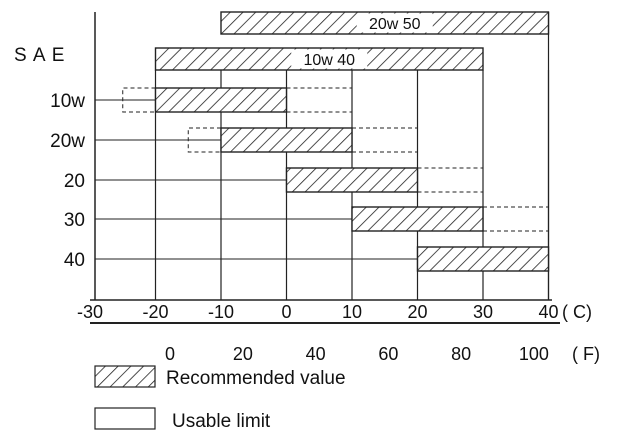 Image resolution: width=622 pixels, height=438 pixels. Describe the element at coordinates (221, 312) in the screenshot. I see `celsius-tick-label: -10` at that location.